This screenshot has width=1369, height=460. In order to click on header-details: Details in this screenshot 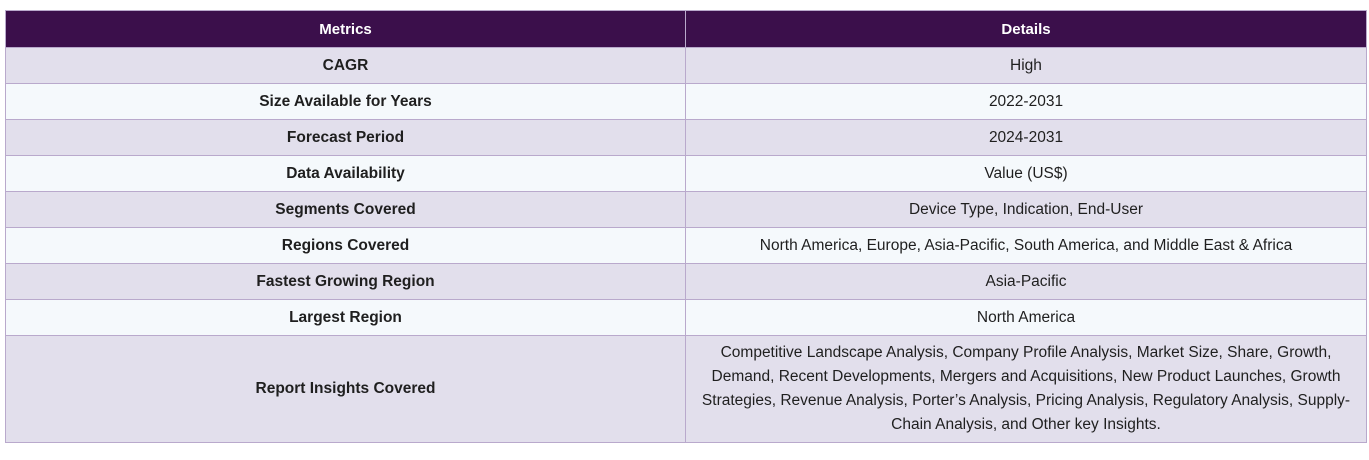, I will do `click(1026, 29)`.